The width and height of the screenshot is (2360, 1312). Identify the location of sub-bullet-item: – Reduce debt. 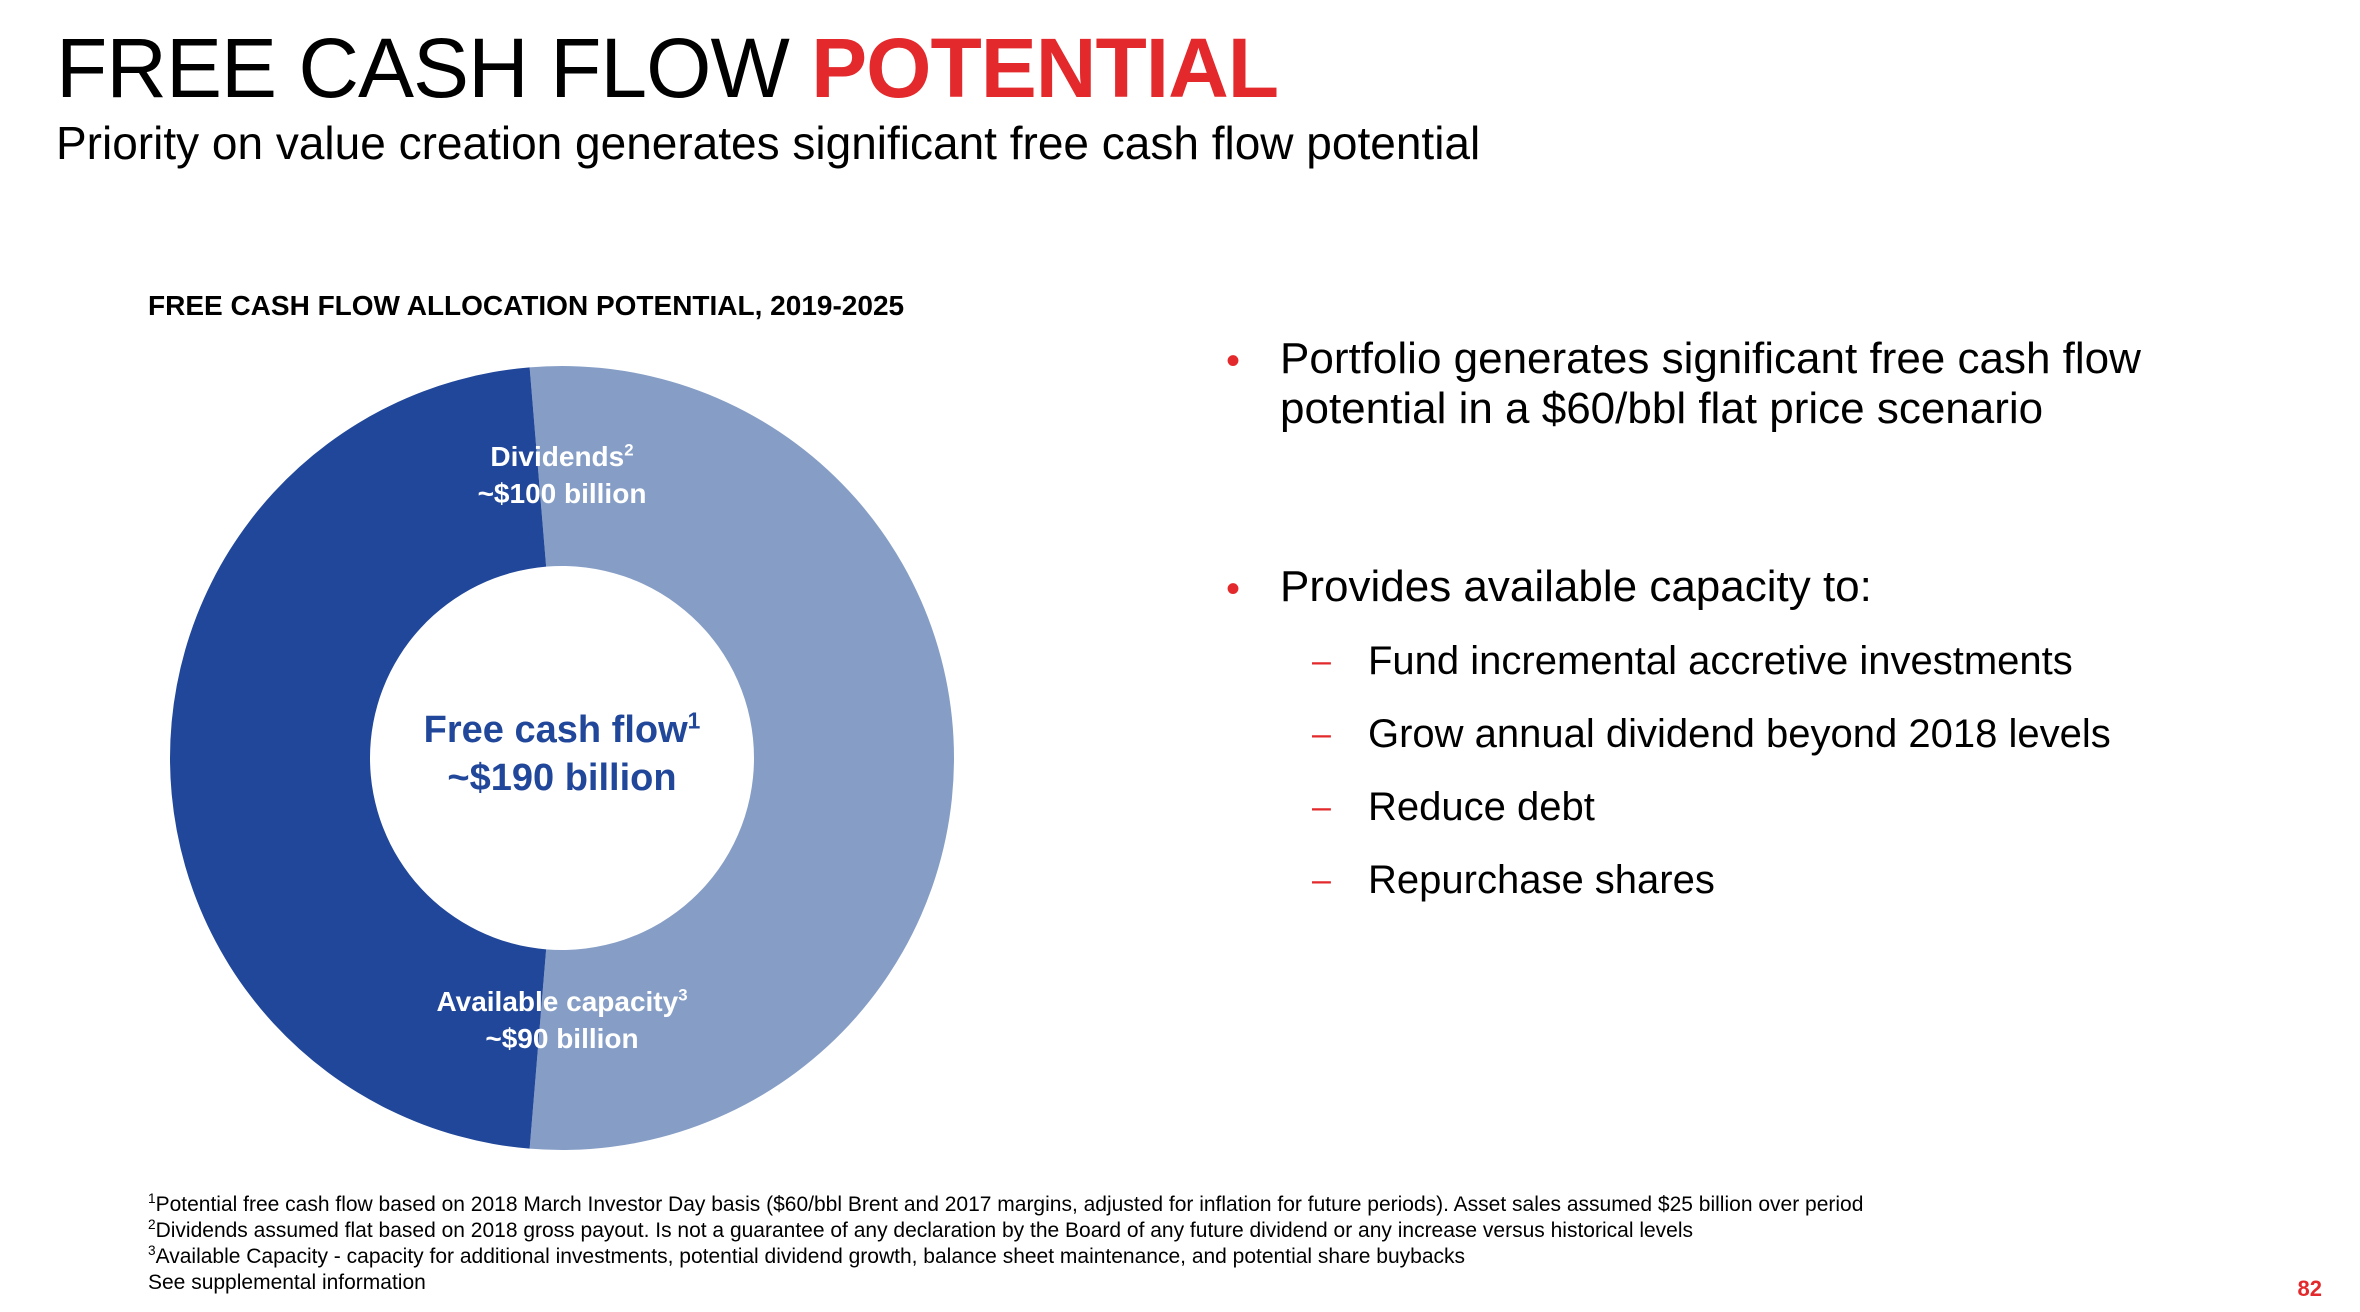
(1764, 807).